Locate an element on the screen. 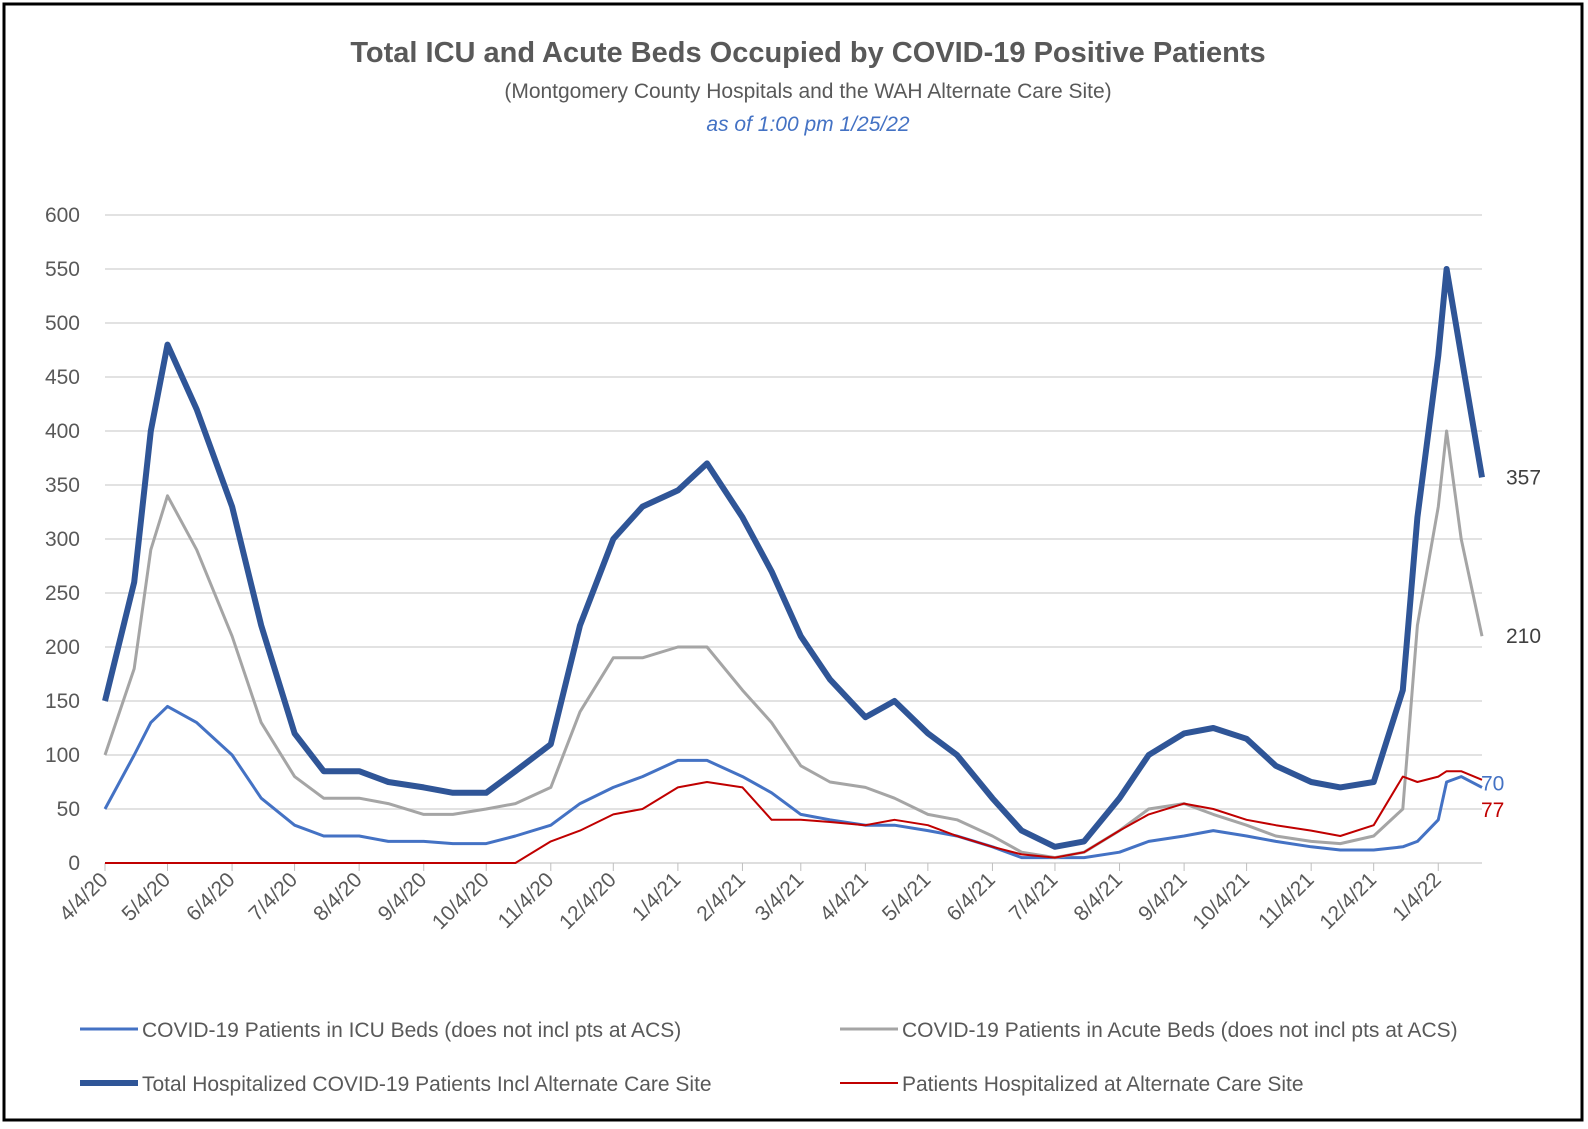 Image resolution: width=1588 pixels, height=1129 pixels. end-label: 210 is located at coordinates (1523, 636).